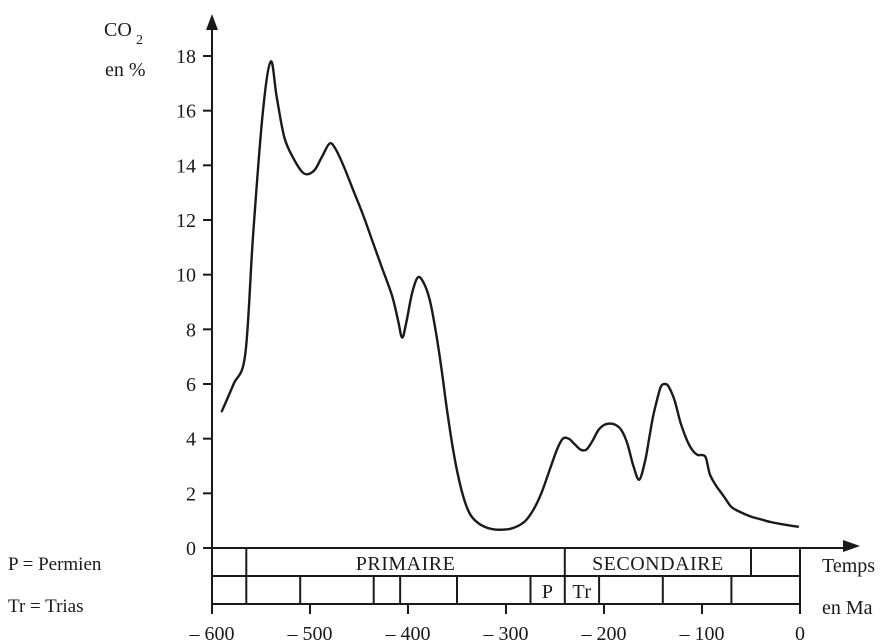 The width and height of the screenshot is (892, 642). Describe the element at coordinates (212, 632) in the screenshot. I see `x-tick-label: – 600` at that location.